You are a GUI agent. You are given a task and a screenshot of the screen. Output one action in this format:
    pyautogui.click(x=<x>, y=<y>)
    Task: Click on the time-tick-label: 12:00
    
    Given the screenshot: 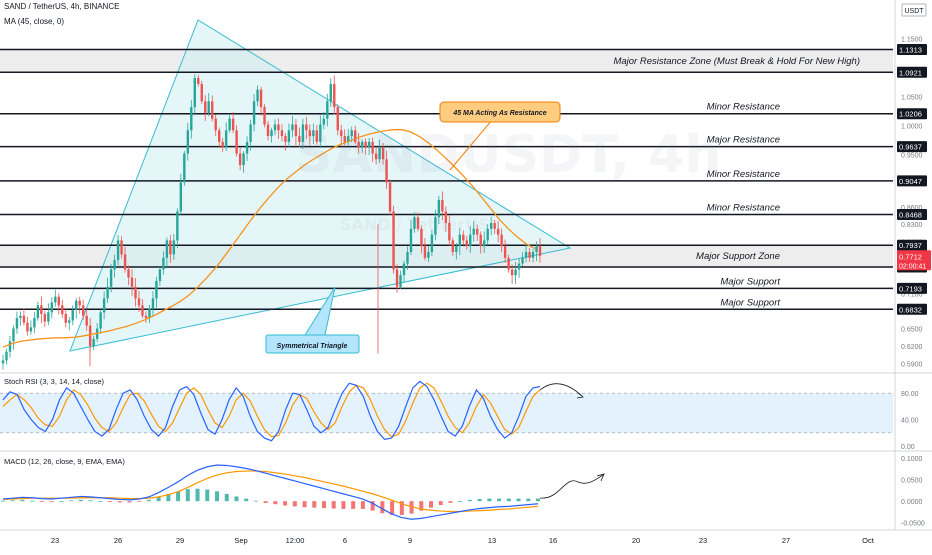 What is the action you would take?
    pyautogui.click(x=295, y=540)
    